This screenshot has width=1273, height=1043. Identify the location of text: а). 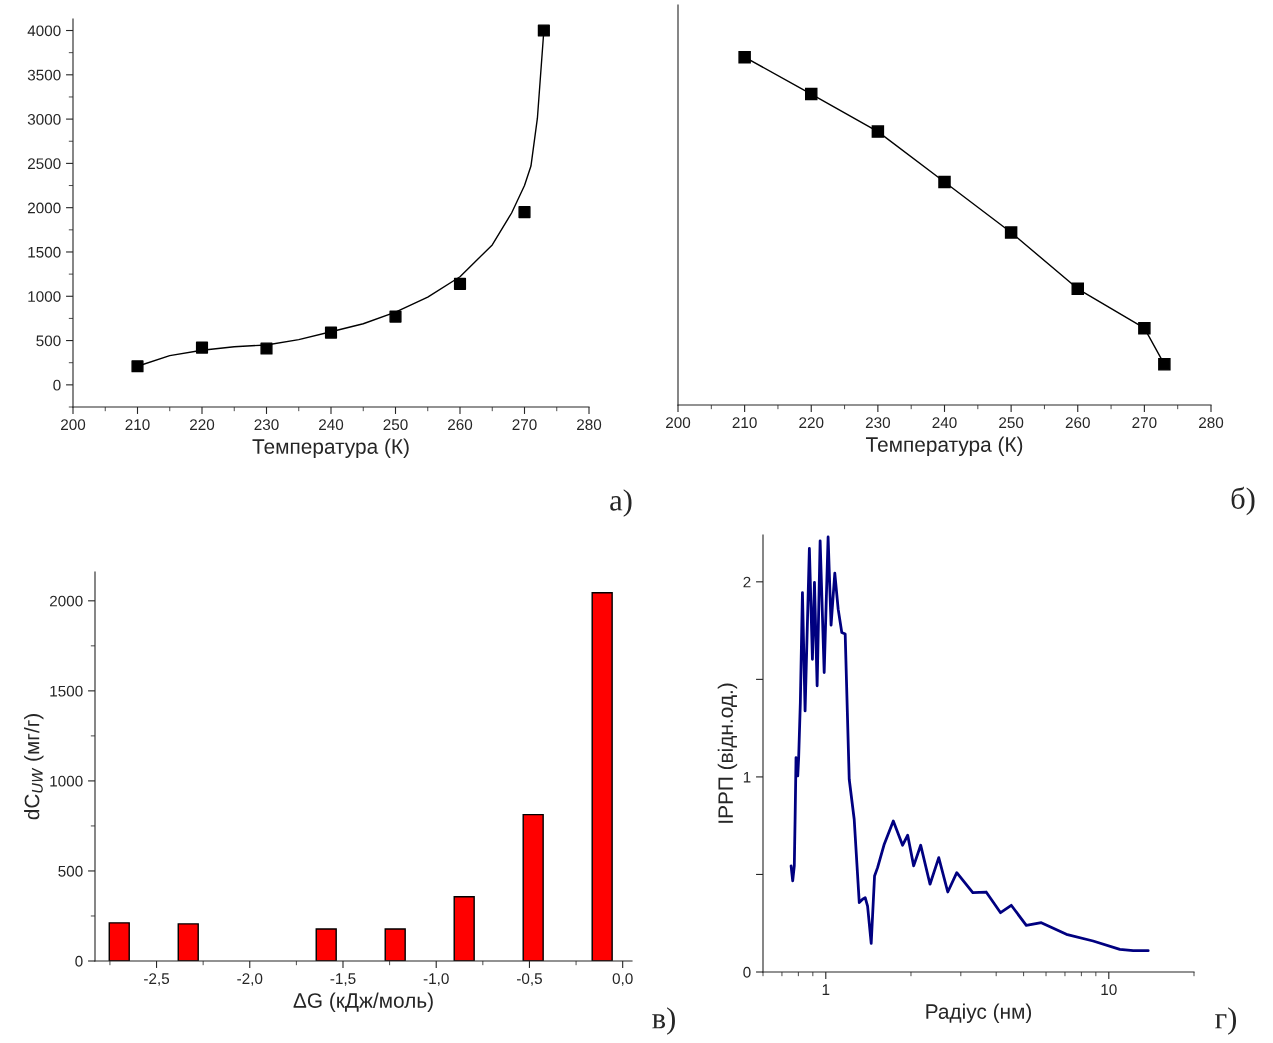
(621, 503).